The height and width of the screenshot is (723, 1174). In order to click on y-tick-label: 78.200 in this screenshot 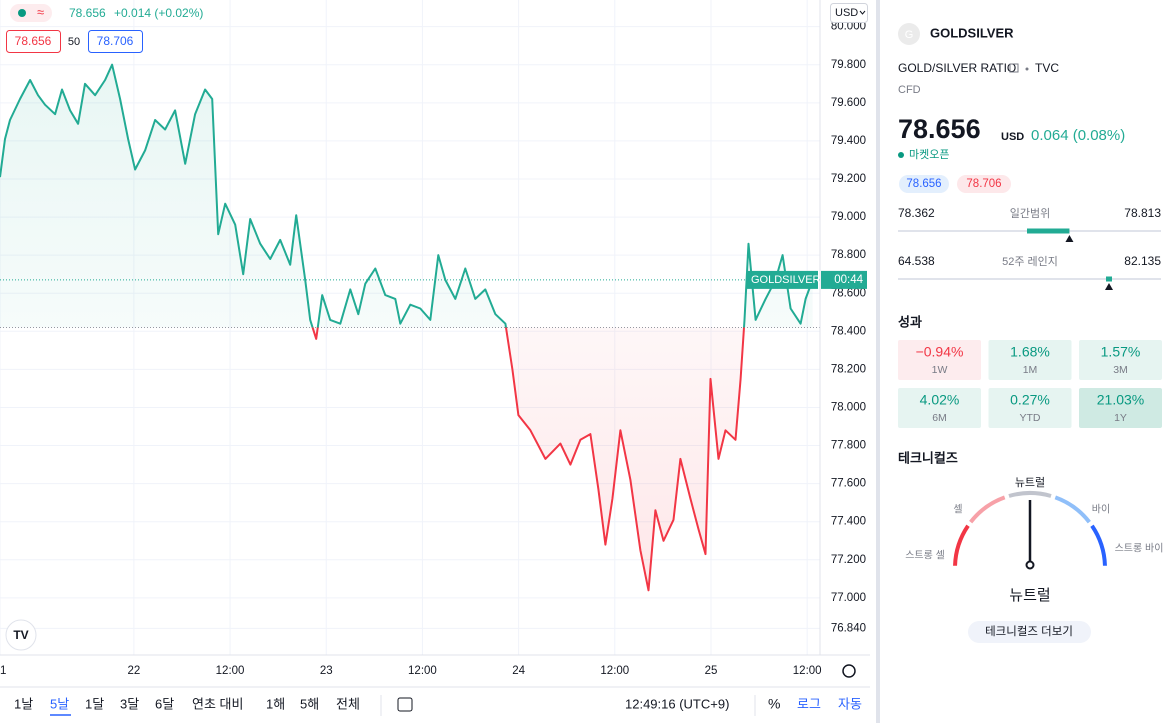, I will do `click(848, 369)`.